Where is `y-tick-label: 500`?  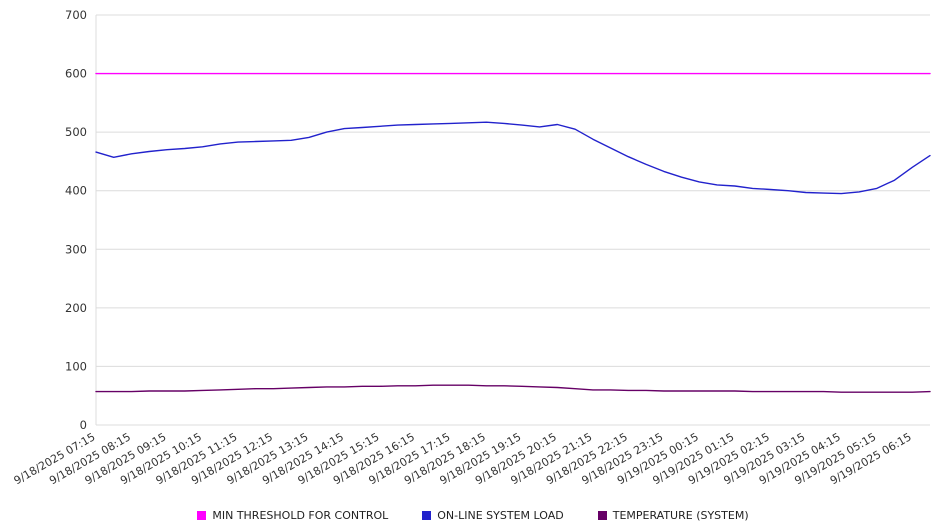
y-tick-label: 500 is located at coordinates (76, 132).